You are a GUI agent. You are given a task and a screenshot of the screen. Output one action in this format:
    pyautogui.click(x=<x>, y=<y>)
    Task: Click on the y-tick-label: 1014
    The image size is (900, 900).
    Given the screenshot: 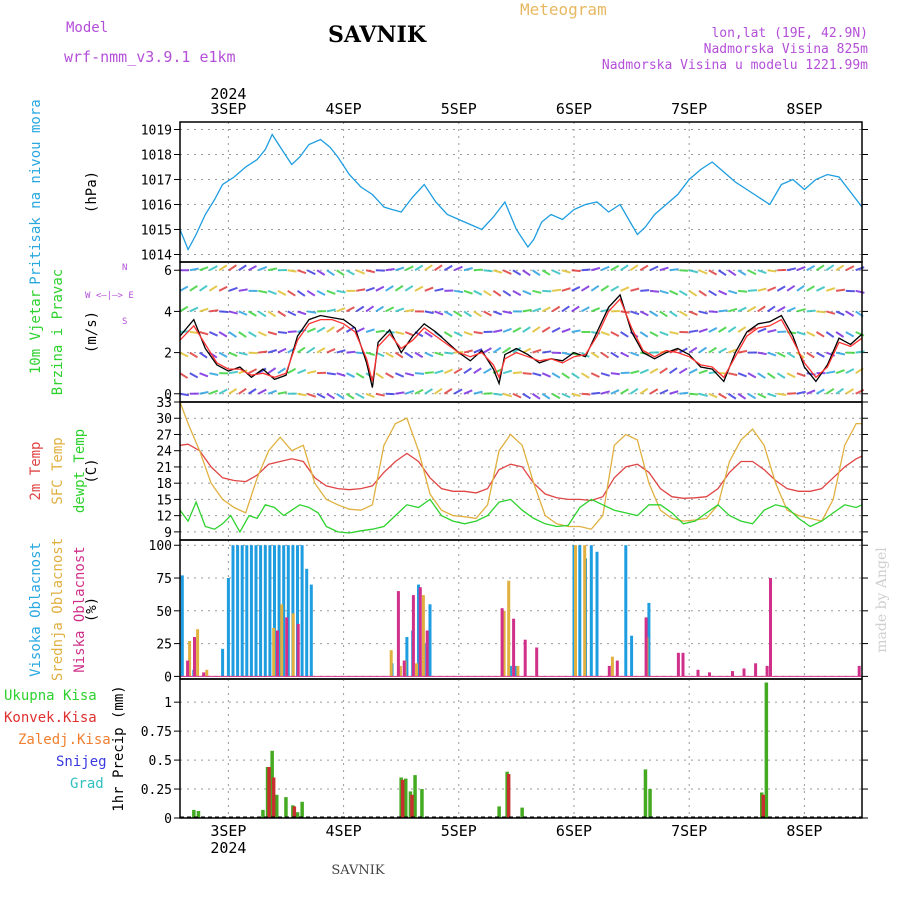 What is the action you would take?
    pyautogui.click(x=156, y=256)
    